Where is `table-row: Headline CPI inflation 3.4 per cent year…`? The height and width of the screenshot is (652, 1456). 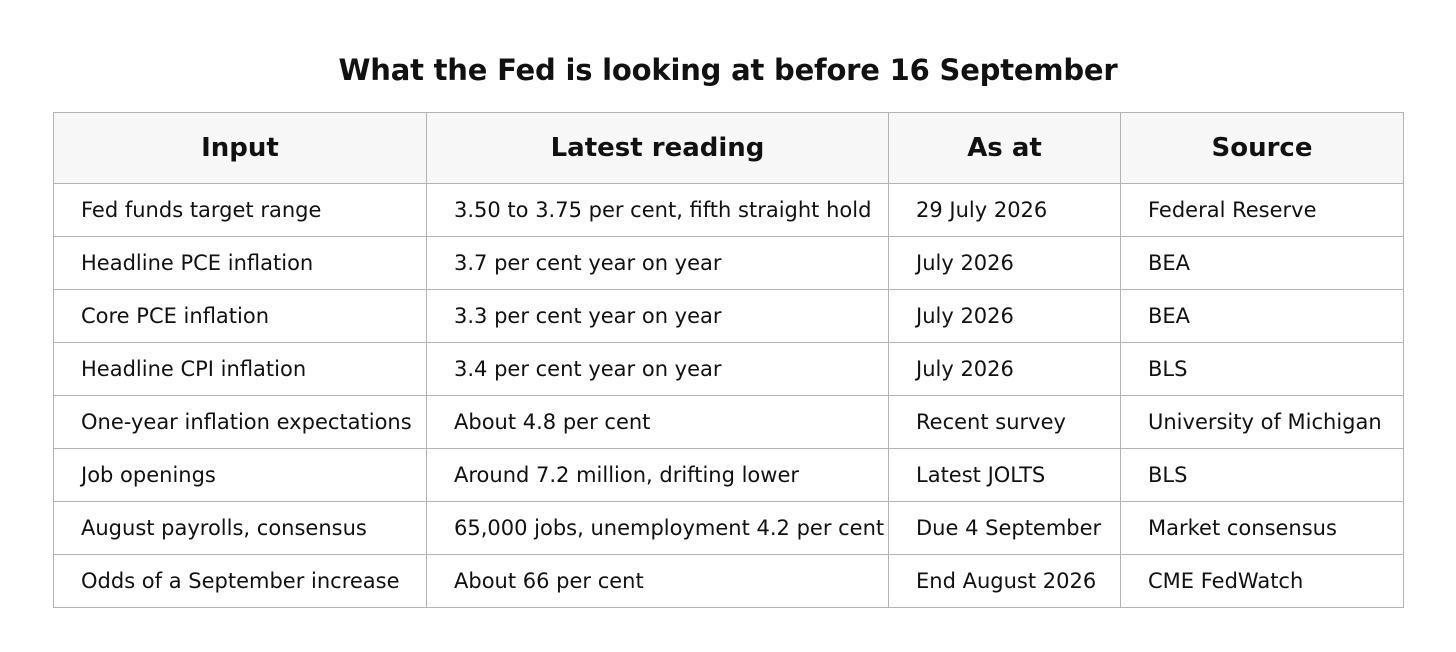
table-row: Headline CPI inflation 3.4 per cent year… is located at coordinates (728, 369).